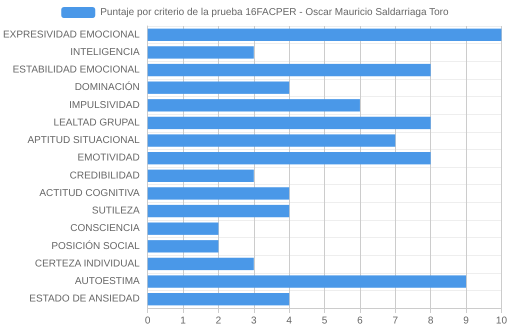 The width and height of the screenshot is (510, 328). What do you see at coordinates (97, 122) in the screenshot?
I see `y-tick-label: LEALTAD GRUPAL` at bounding box center [97, 122].